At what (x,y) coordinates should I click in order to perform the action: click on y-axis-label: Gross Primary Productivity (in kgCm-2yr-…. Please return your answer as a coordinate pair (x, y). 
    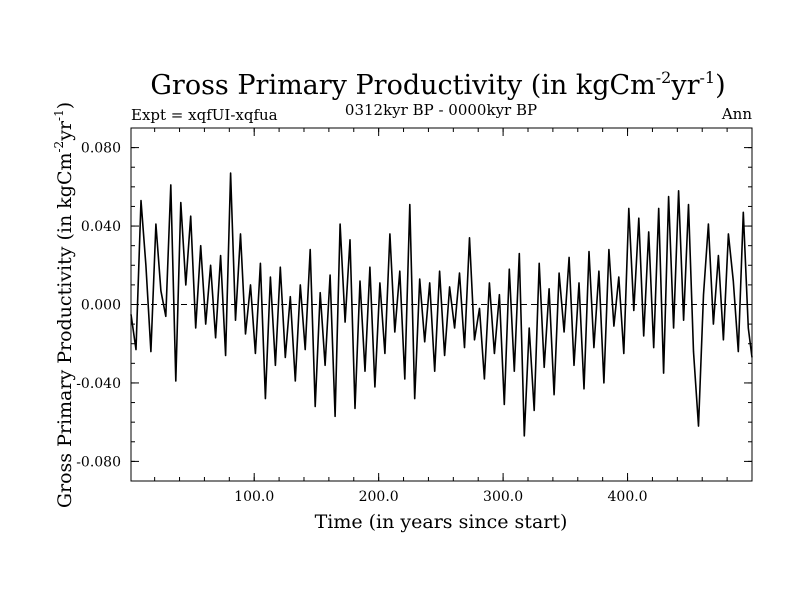
    Looking at the image, I should click on (64, 305).